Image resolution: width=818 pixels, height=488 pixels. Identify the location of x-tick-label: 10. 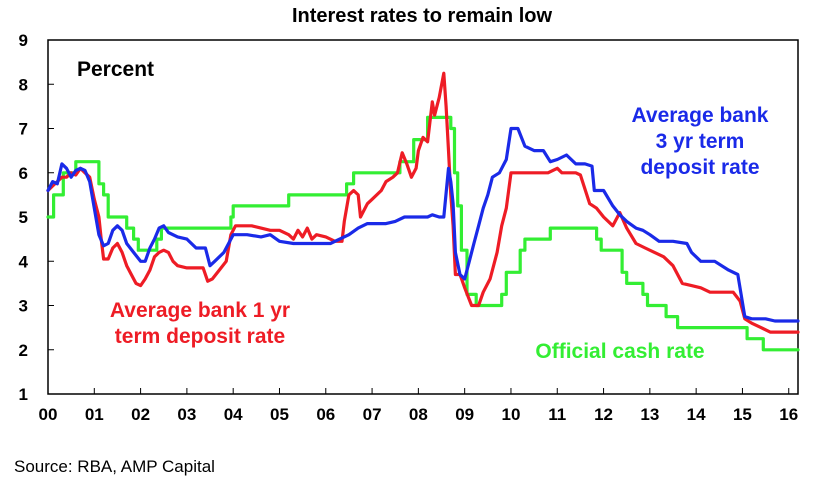
(511, 414).